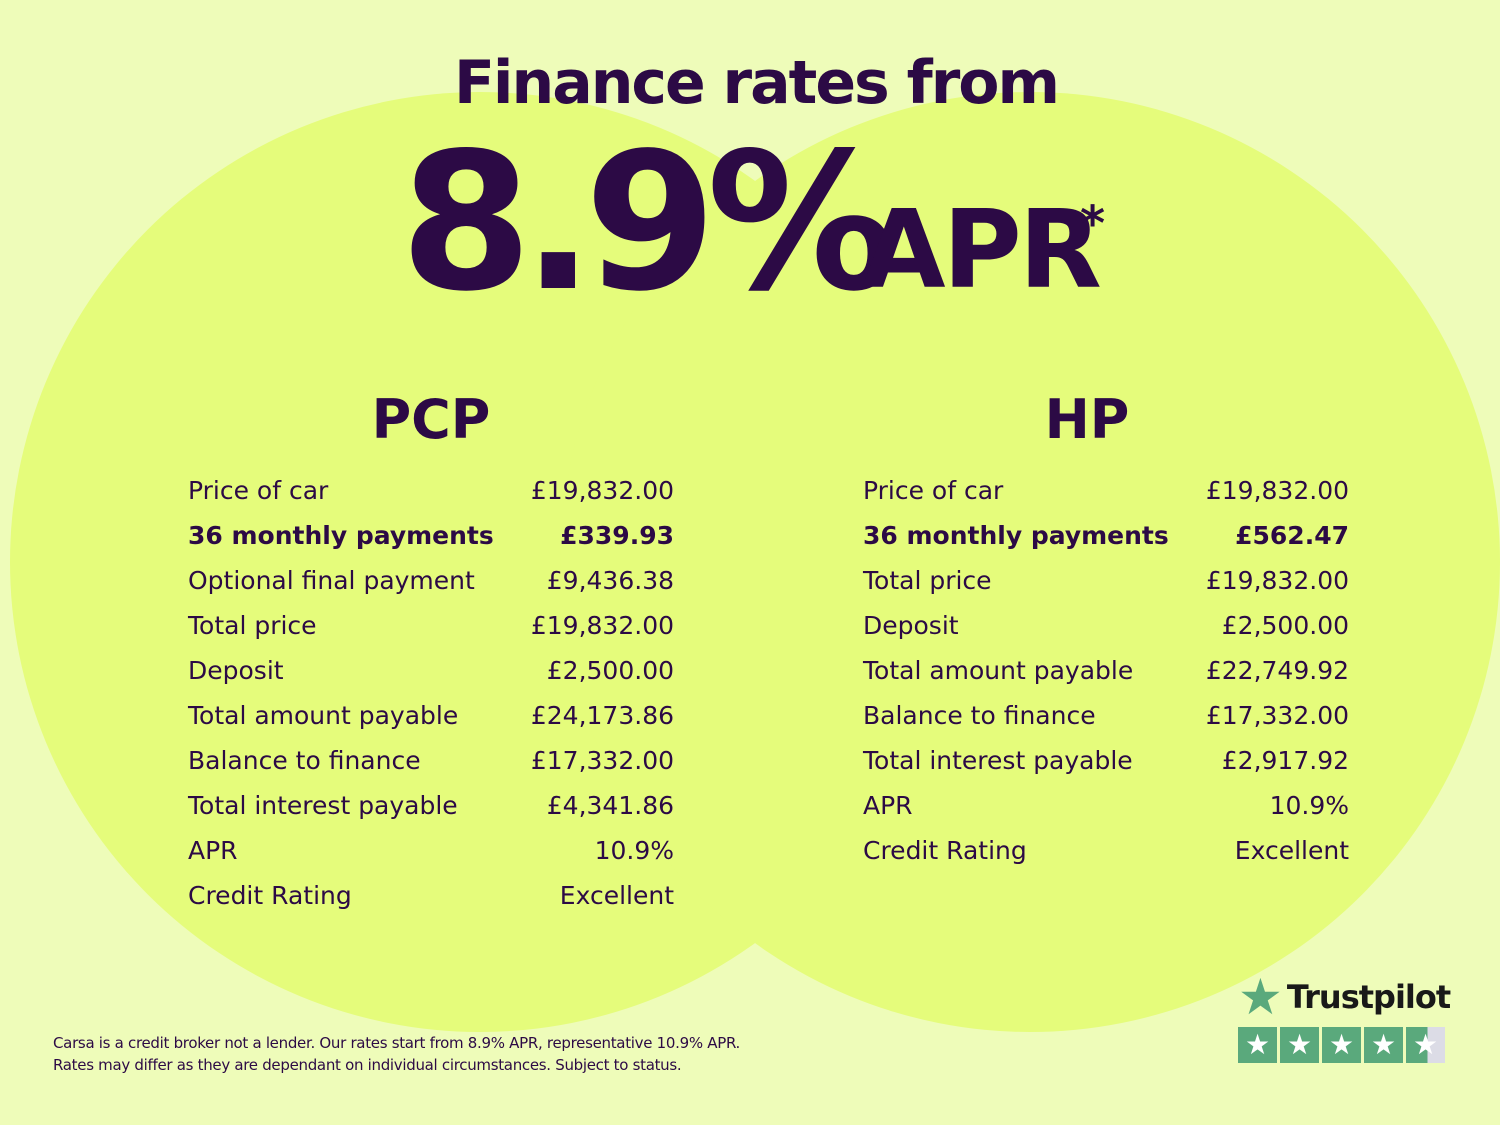 The height and width of the screenshot is (1125, 1500). What do you see at coordinates (1292, 535) in the screenshot?
I see `row-value: £562.47` at bounding box center [1292, 535].